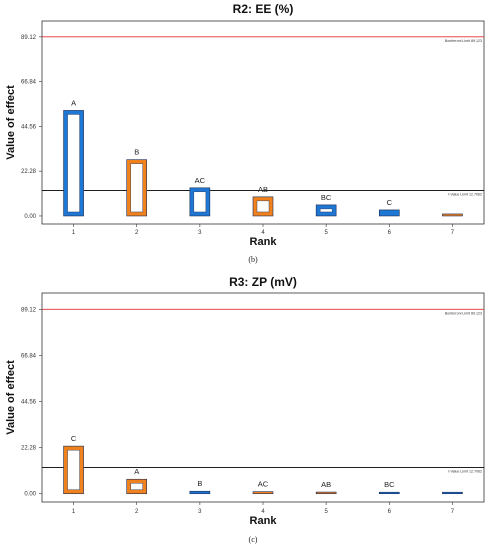 This screenshot has width=494, height=550. Describe the element at coordinates (253, 259) in the screenshot. I see `figure-caption: (b)` at that location.